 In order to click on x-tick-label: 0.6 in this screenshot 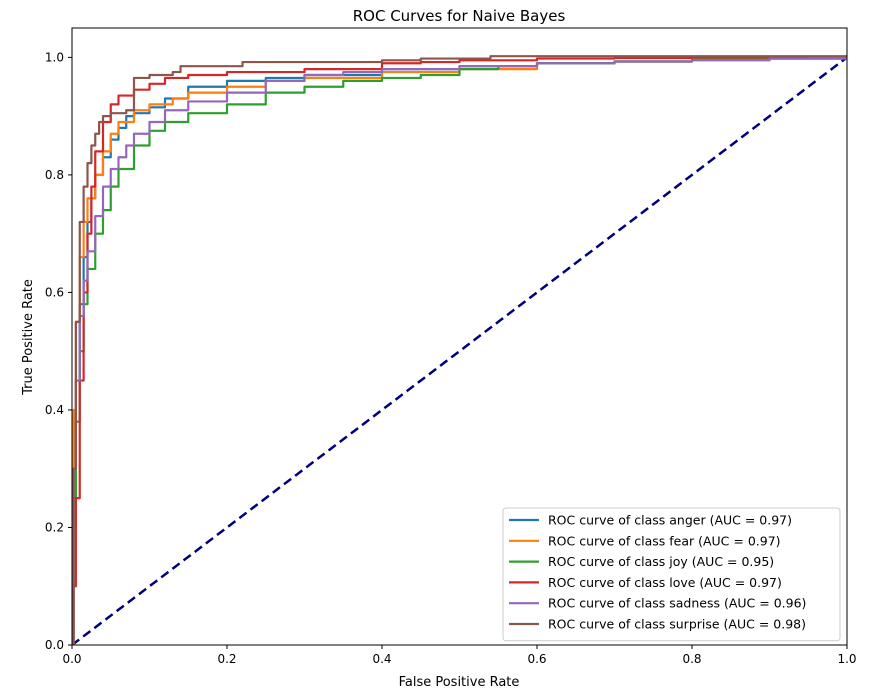, I will do `click(536, 659)`.